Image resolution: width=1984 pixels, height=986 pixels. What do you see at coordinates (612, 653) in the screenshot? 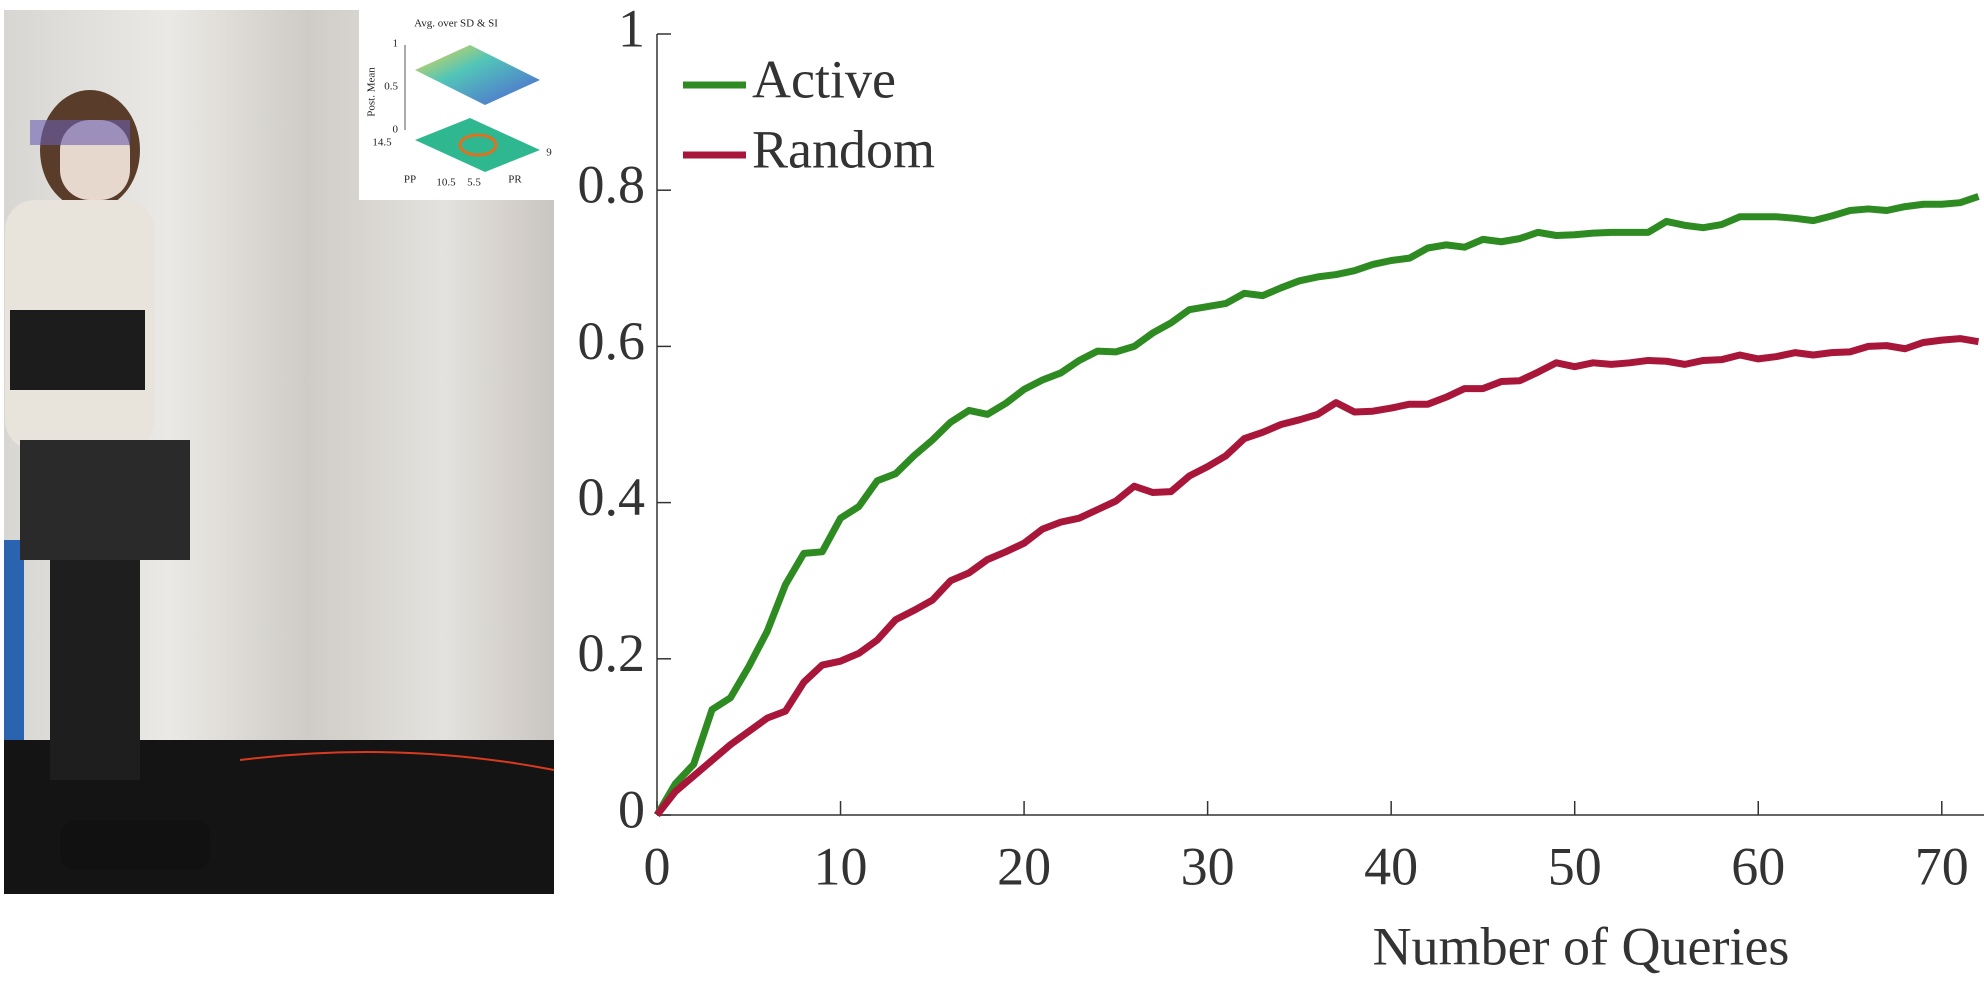
I see `y-tick-label: 0.2` at bounding box center [612, 653].